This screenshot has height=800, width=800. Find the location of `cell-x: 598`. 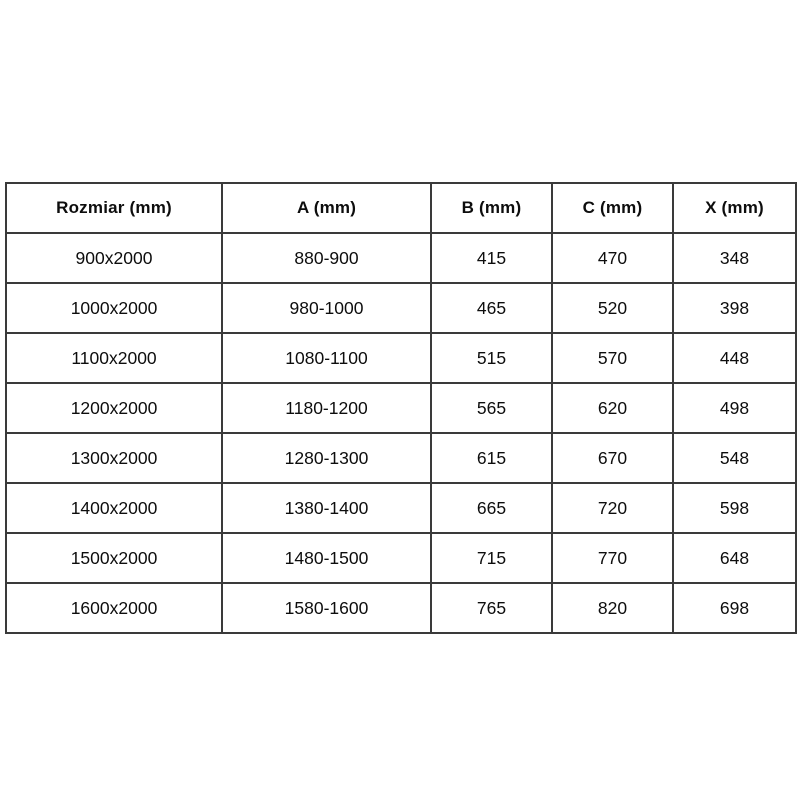

cell-x: 598 is located at coordinates (734, 508).